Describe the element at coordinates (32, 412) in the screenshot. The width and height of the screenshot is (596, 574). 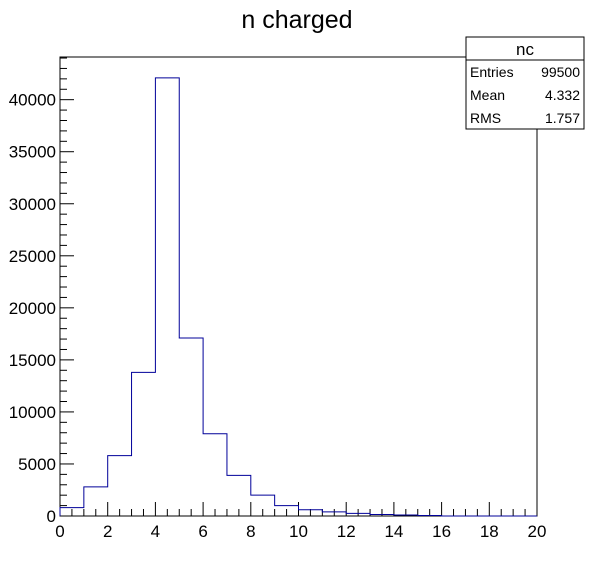
I see `y-tick-label: 10000` at that location.